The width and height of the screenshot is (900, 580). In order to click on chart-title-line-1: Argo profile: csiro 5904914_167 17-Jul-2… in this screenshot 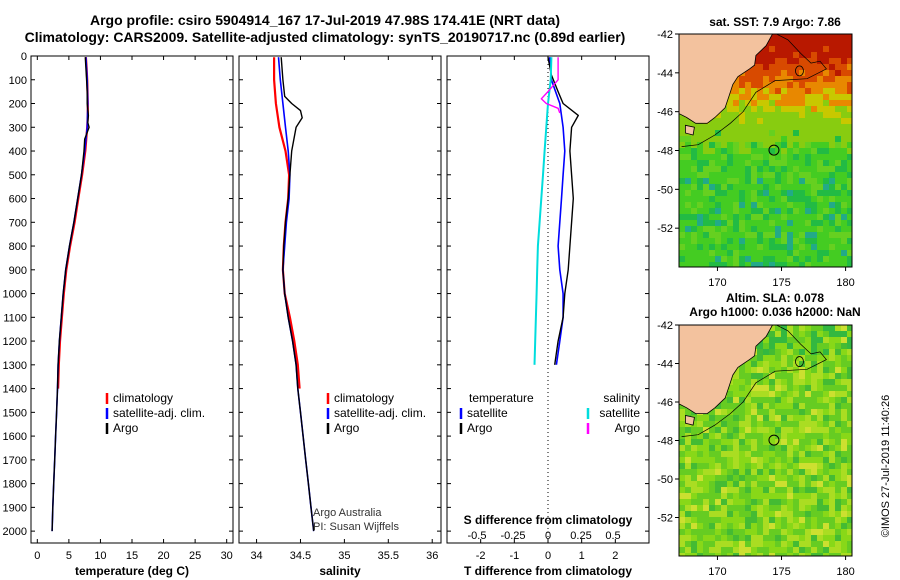, I will do `click(324, 20)`.